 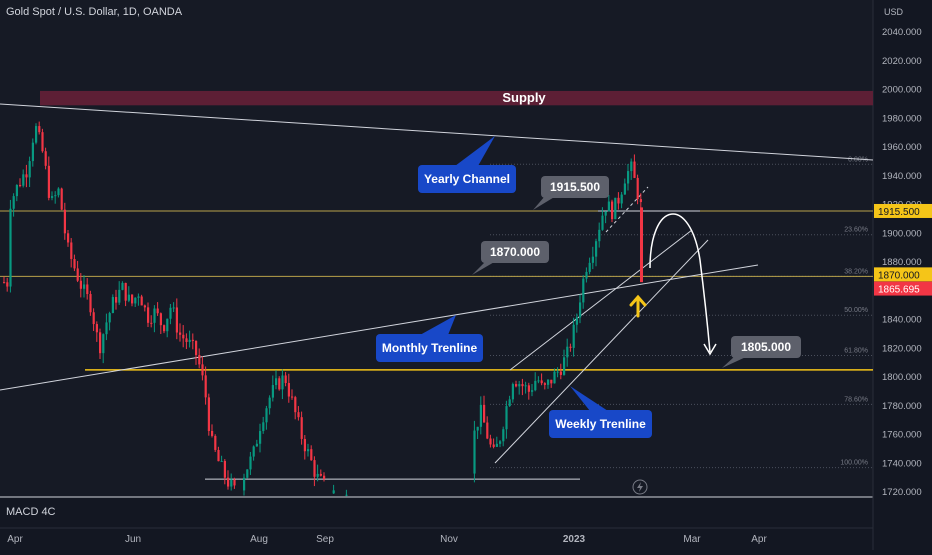 I want to click on fib-level-label: 38.20%, so click(x=856, y=271).